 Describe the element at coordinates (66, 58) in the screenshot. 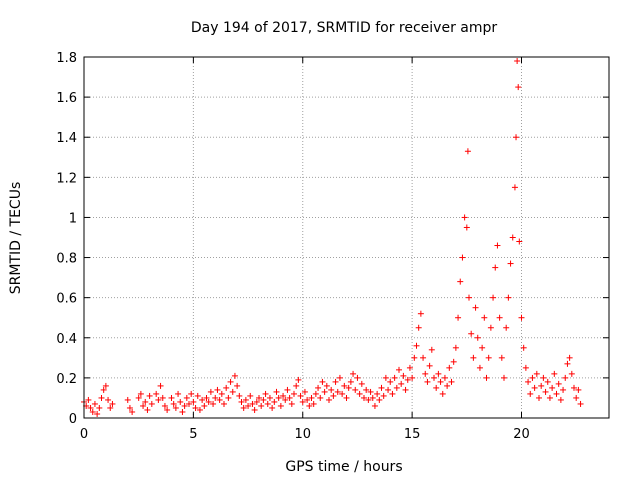

I see `y-tick-label: 1.8` at that location.